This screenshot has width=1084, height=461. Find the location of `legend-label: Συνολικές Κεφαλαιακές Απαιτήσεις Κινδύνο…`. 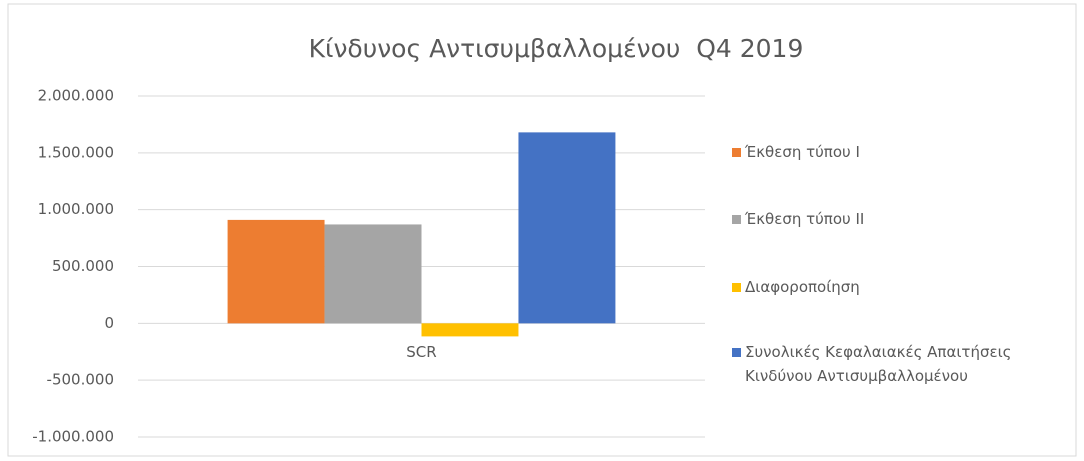

legend-label: Συνολικές Κεφαλαιακές Απαιτήσεις Κινδύνο… is located at coordinates (878, 364).